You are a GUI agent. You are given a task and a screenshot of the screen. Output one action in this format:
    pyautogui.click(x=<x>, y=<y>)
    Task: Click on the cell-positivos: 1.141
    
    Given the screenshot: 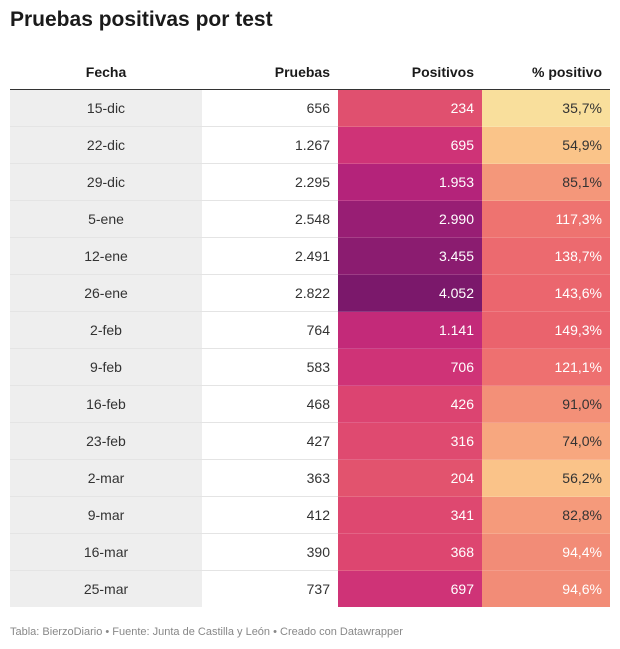 What is the action you would take?
    pyautogui.click(x=410, y=330)
    